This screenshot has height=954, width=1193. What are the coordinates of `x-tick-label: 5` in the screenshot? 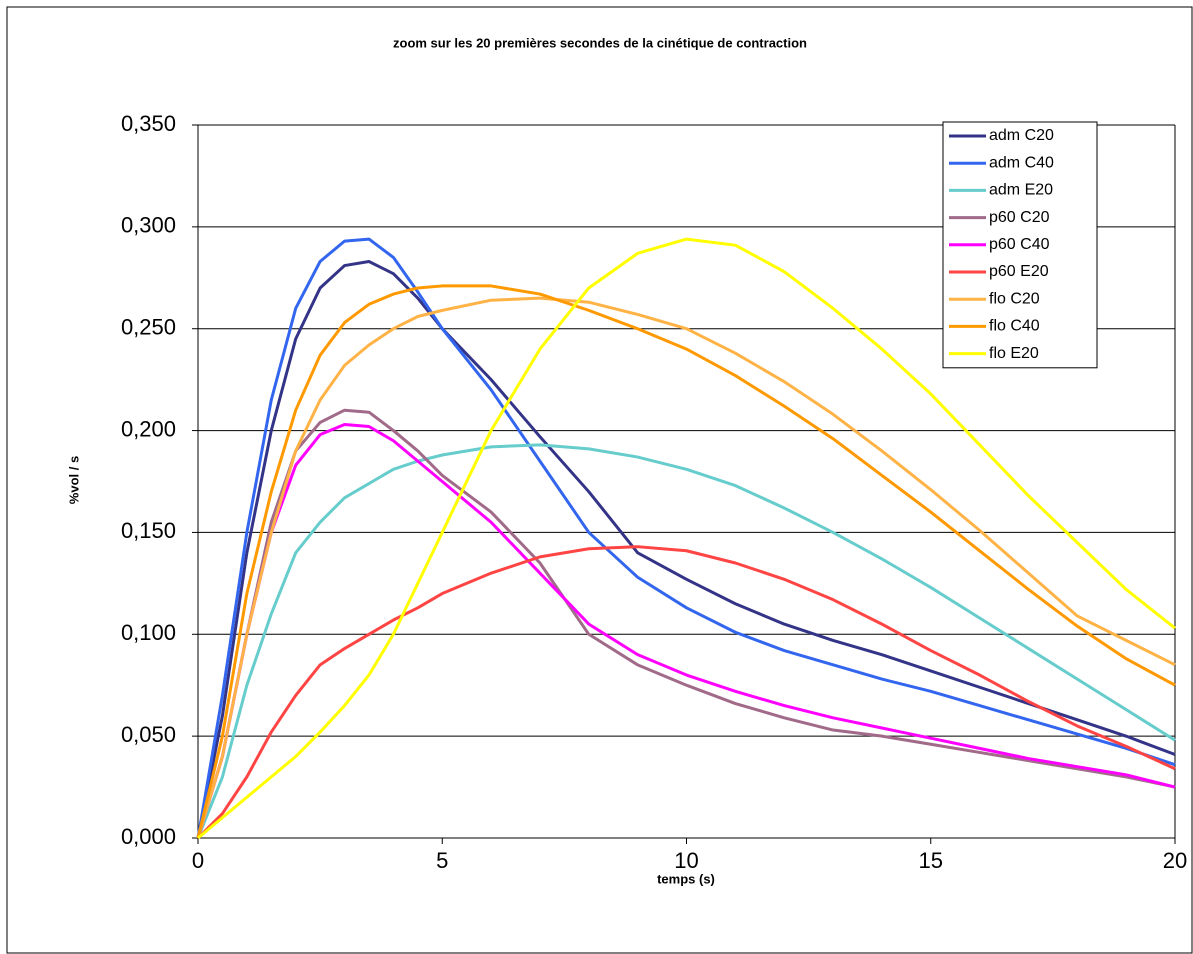 It's located at (442, 860).